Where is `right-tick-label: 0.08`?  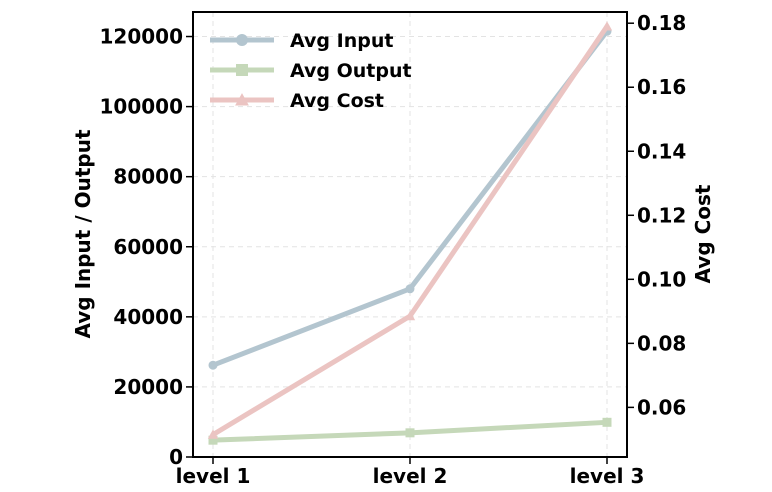 right-tick-label: 0.08 is located at coordinates (661, 343).